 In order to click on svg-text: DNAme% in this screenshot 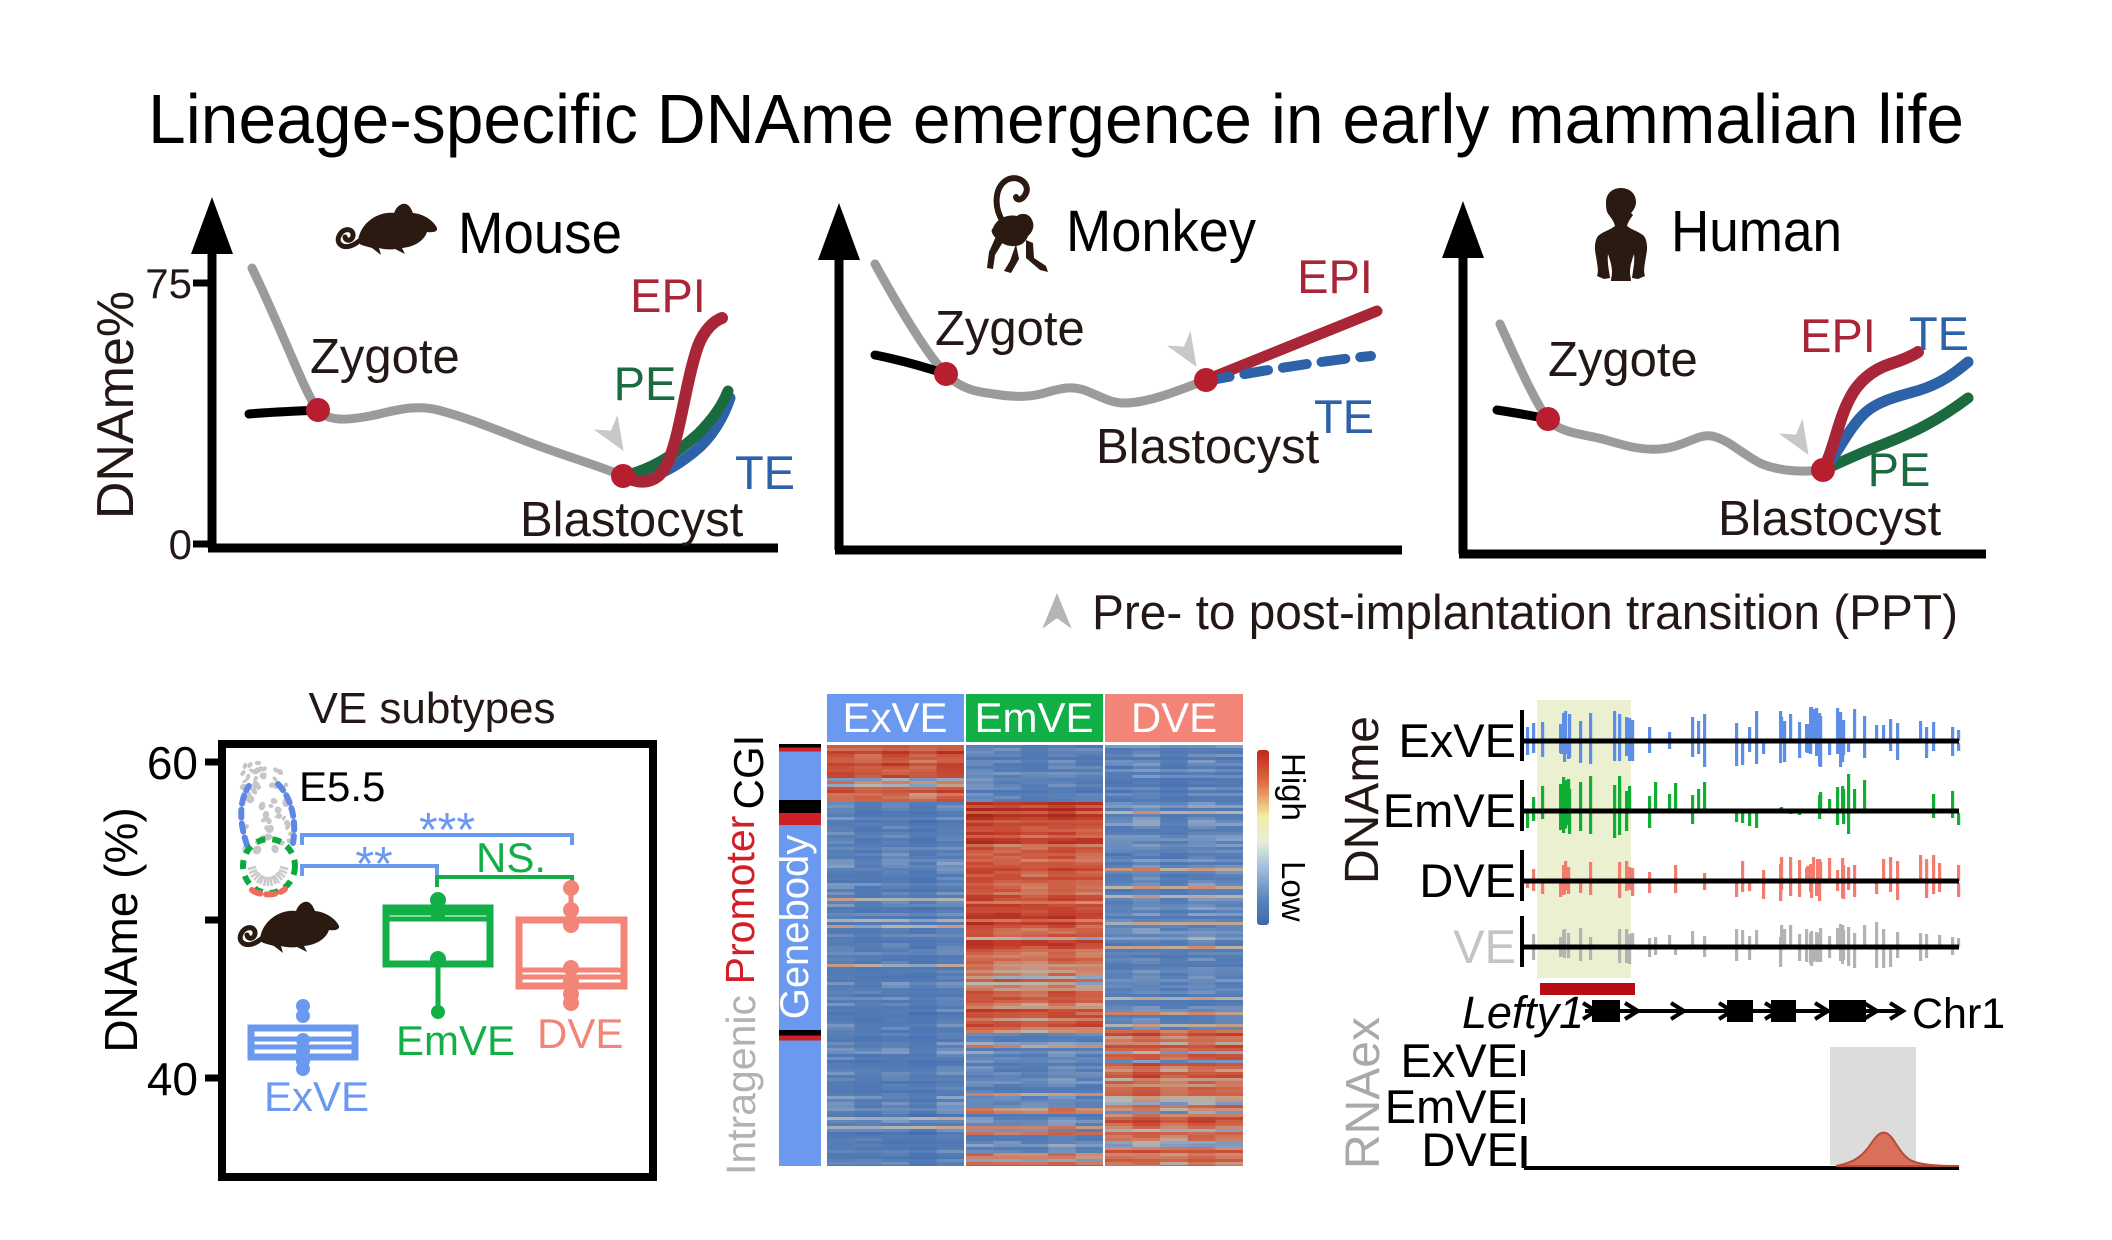, I will do `click(116, 405)`.